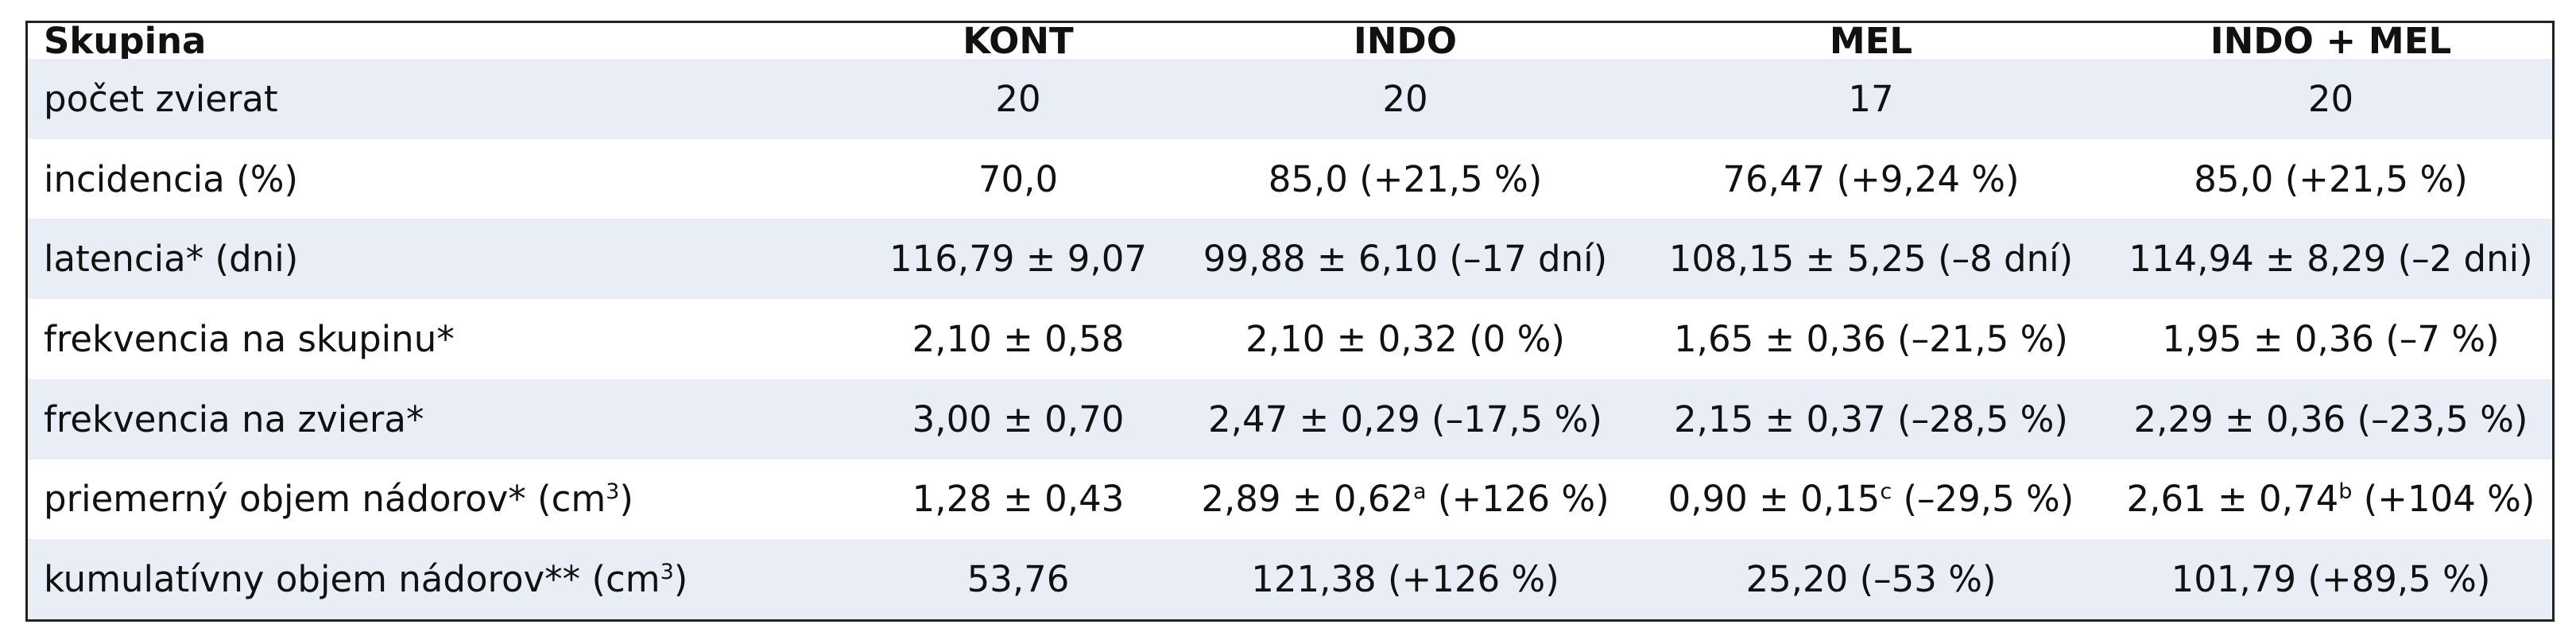 The width and height of the screenshot is (2576, 636). Describe the element at coordinates (1871, 419) in the screenshot. I see `table-cell: 2,15 ± 0,37 (–28,5 %)` at that location.